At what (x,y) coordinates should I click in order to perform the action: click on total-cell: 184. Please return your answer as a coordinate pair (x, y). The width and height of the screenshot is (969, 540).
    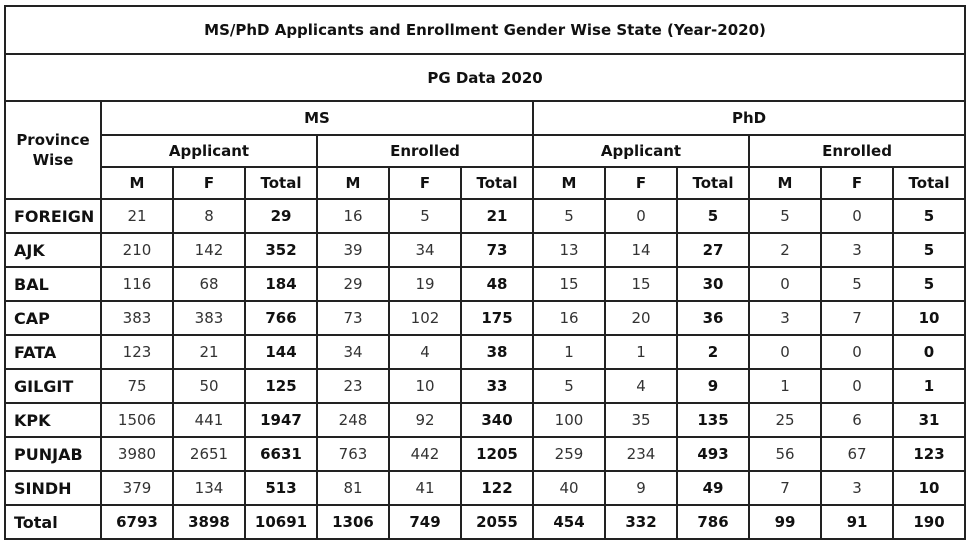
    Looking at the image, I should click on (281, 284).